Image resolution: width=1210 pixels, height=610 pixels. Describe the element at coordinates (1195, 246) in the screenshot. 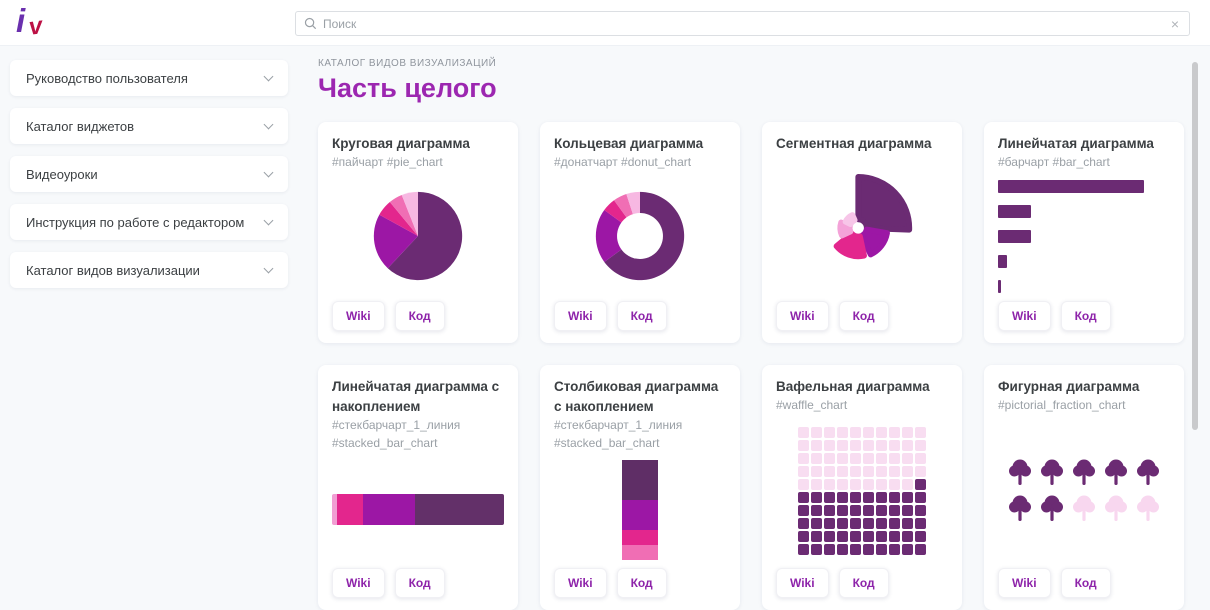

I see `vertical-scrollbar` at that location.